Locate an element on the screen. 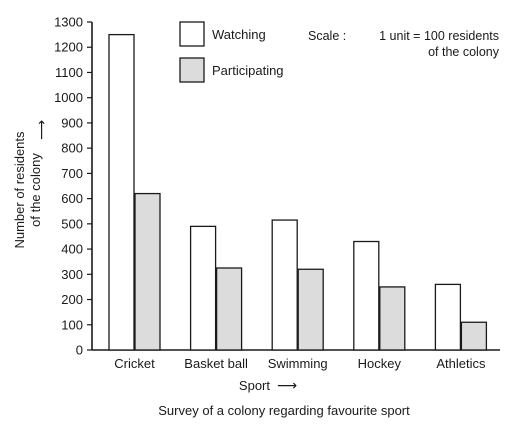 The image size is (520, 427). x-tick-label-swimming: Swimming is located at coordinates (298, 363).